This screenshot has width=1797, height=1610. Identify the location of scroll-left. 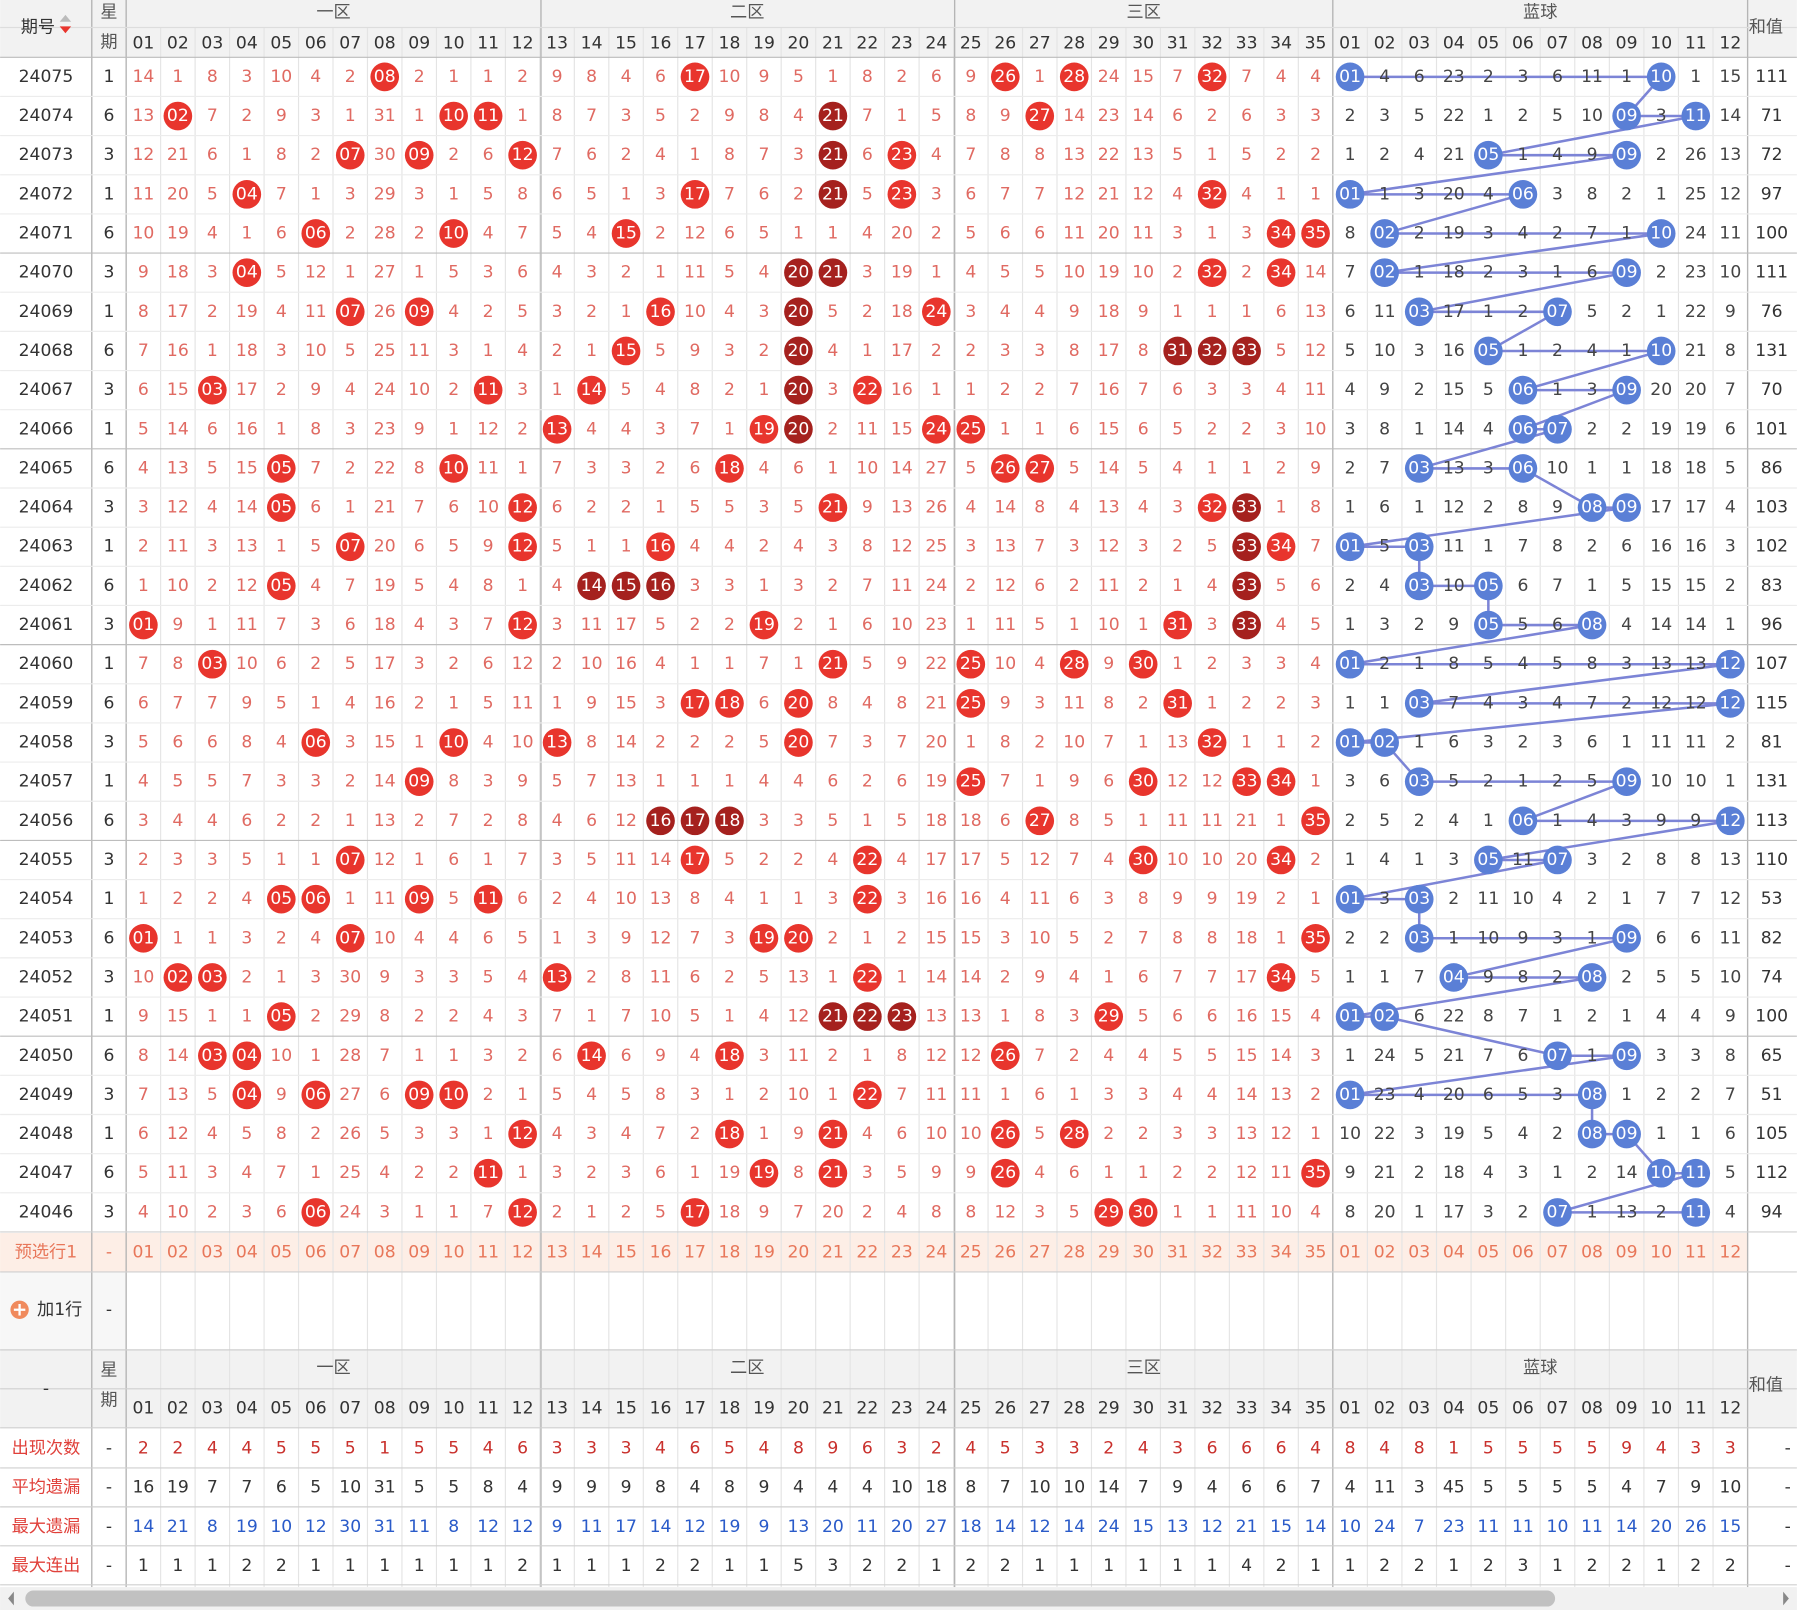
(11, 1598).